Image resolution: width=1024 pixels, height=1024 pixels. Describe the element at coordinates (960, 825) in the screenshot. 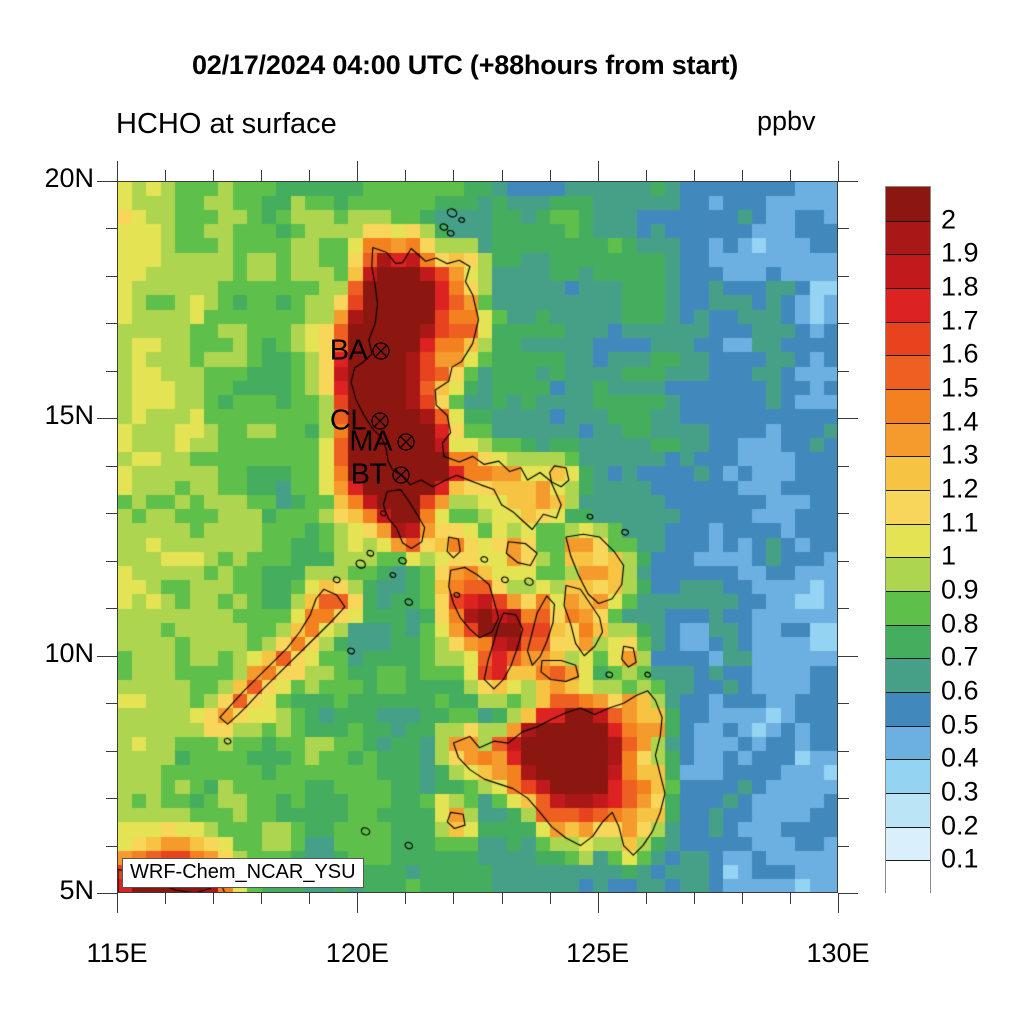

I see `colorbar-tick-label: 0.2` at that location.